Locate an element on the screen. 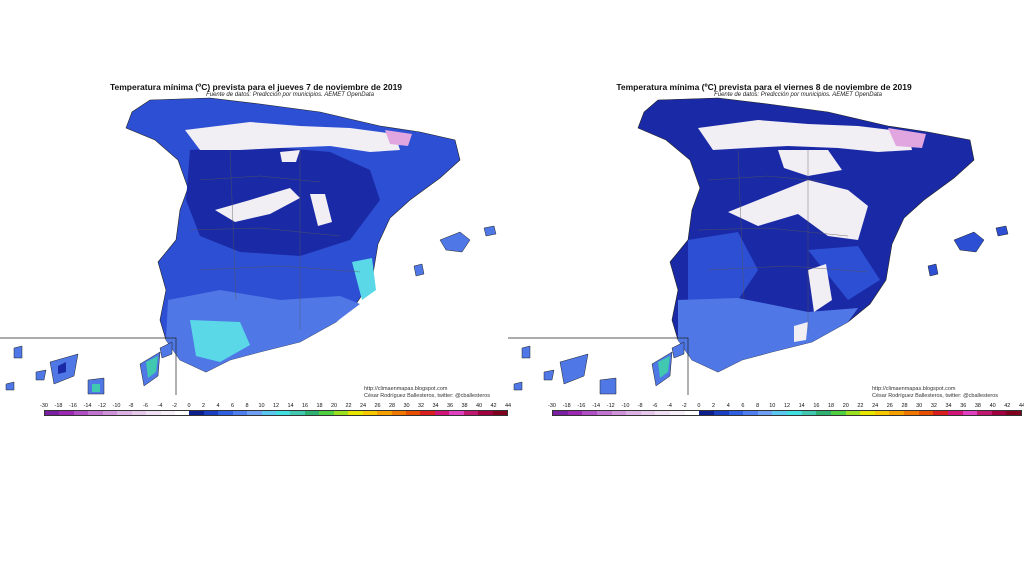  cyan-southwest is located at coordinates (220, 341).